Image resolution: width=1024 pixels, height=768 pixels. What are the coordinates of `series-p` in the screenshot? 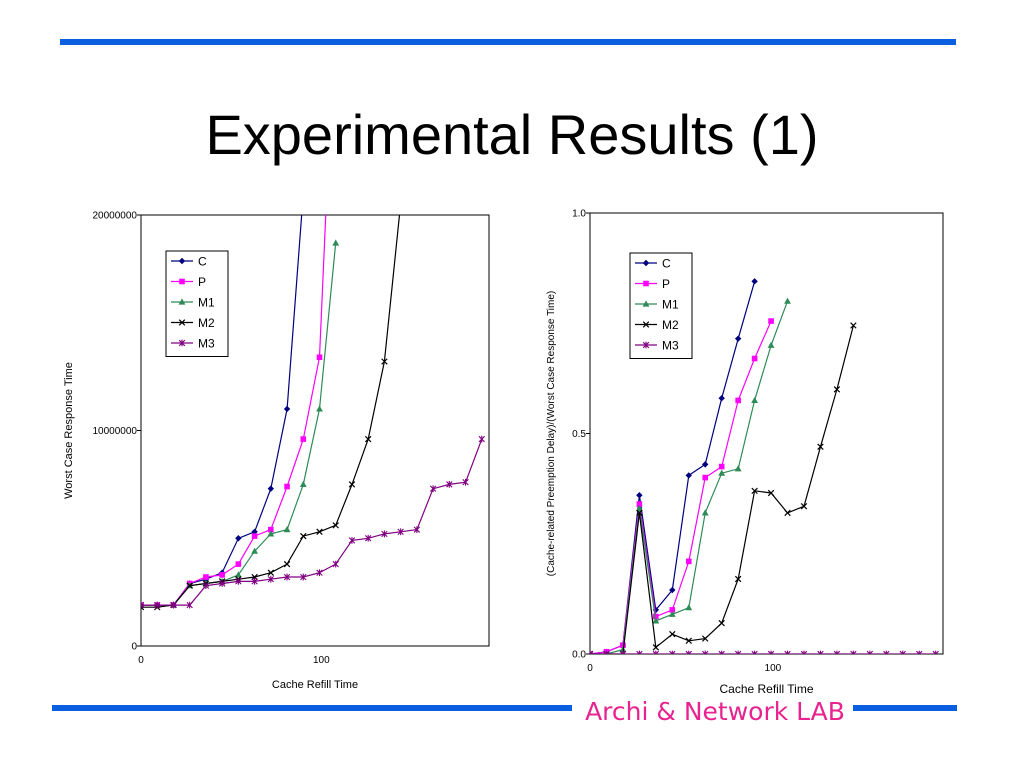 It's located at (682, 486).